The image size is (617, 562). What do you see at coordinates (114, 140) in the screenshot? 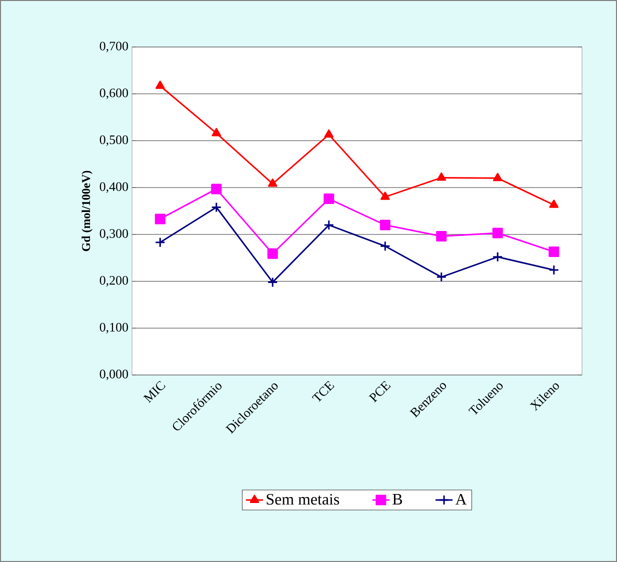
I see `y-tick-label: 0,500` at bounding box center [114, 140].